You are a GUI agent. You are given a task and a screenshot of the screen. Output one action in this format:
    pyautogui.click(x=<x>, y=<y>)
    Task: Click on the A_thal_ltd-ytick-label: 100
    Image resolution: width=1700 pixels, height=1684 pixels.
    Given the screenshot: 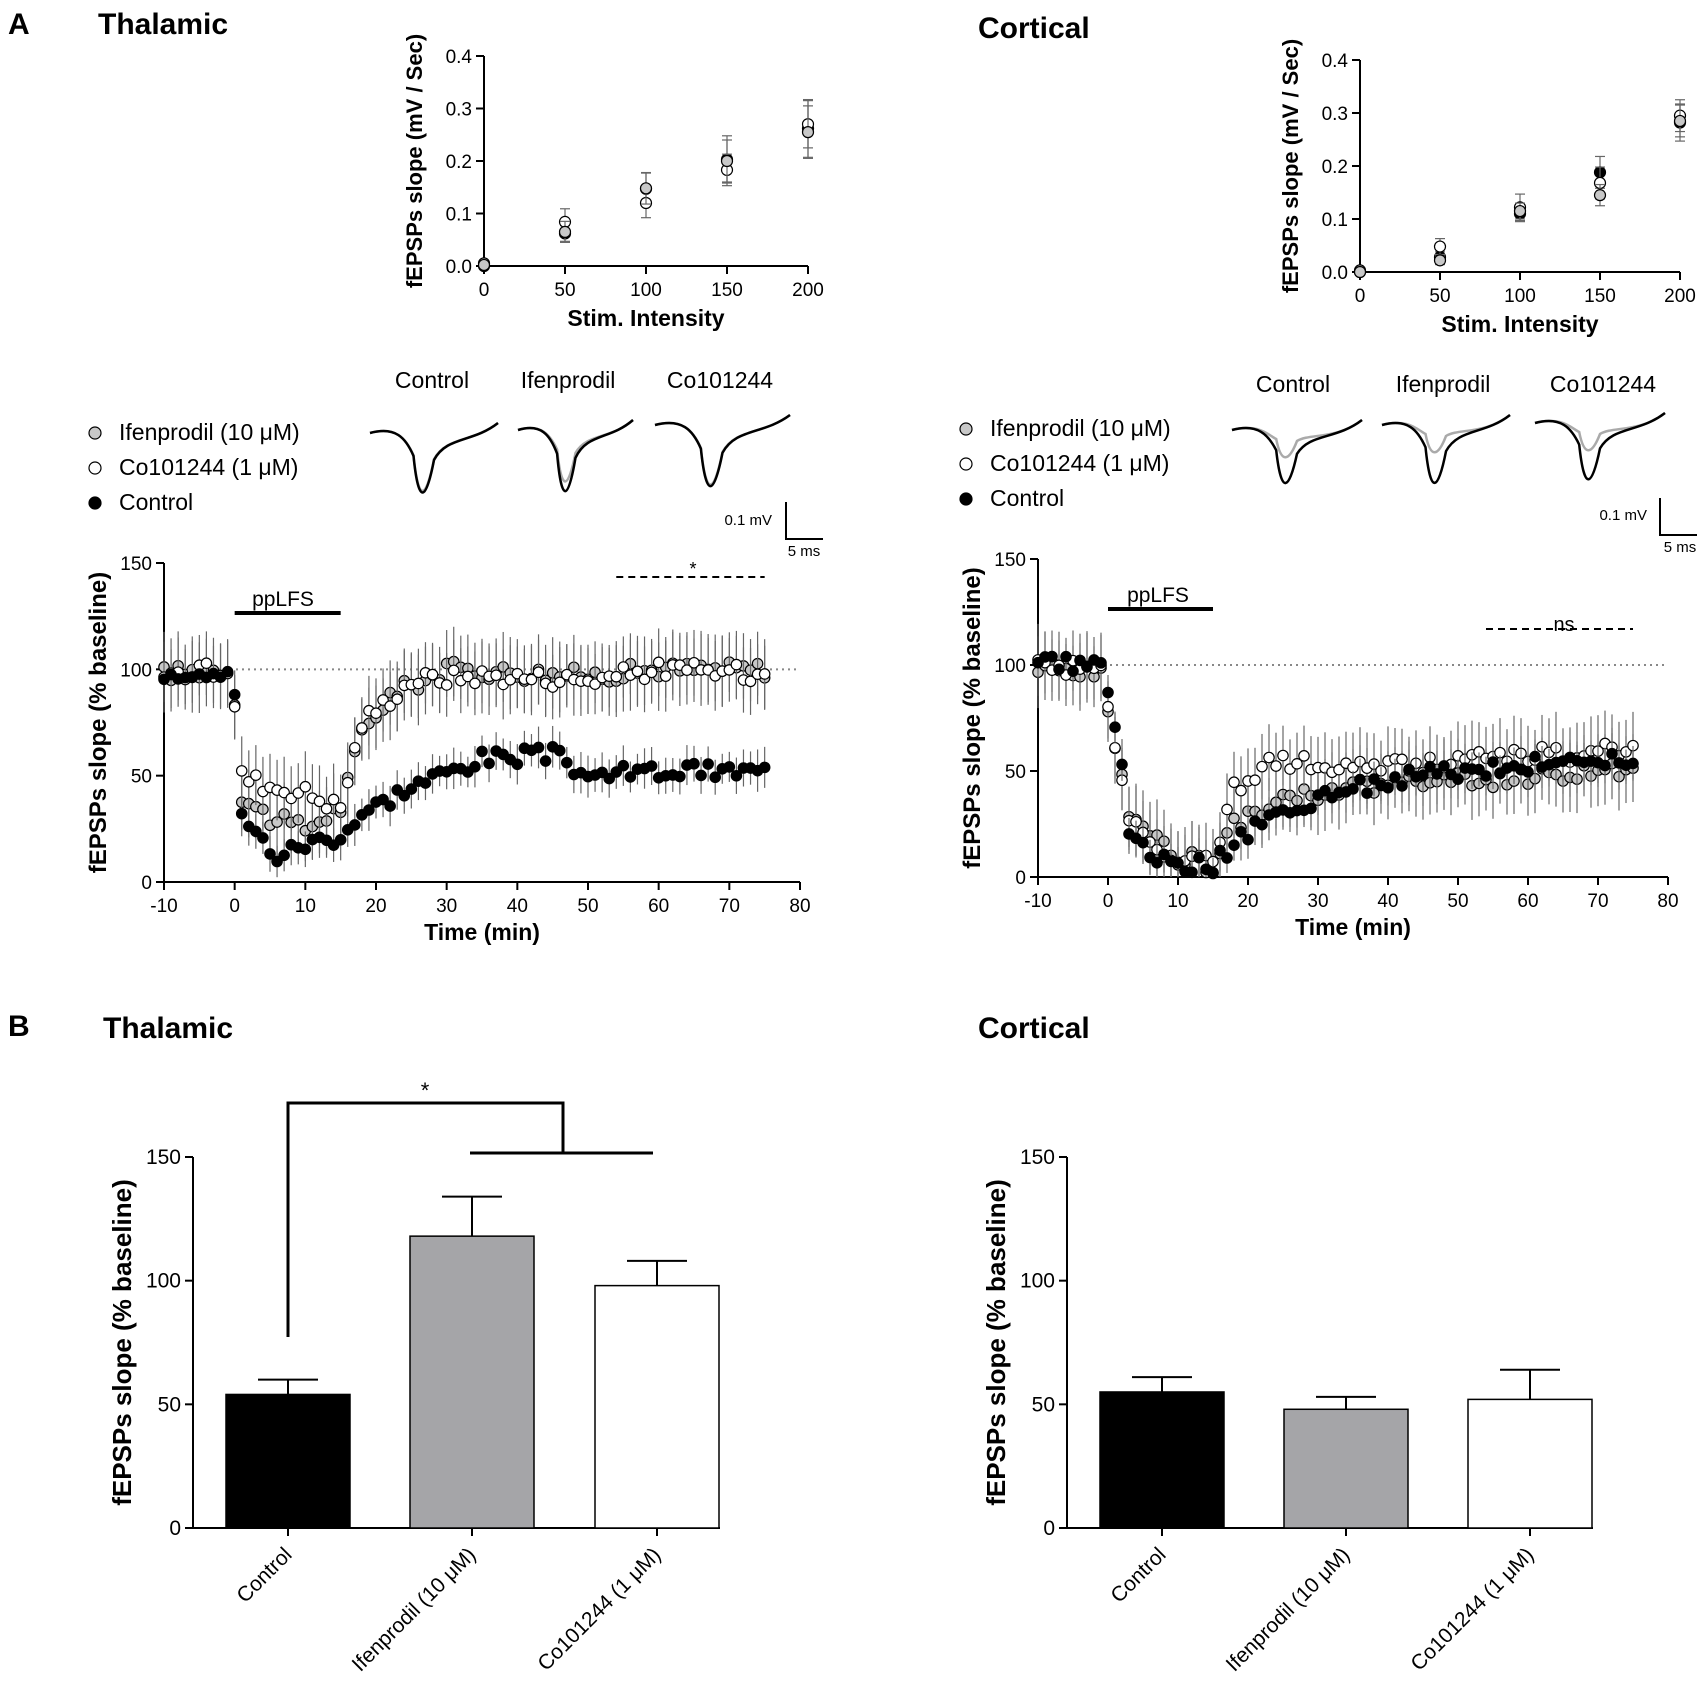 What is the action you would take?
    pyautogui.click(x=136, y=670)
    